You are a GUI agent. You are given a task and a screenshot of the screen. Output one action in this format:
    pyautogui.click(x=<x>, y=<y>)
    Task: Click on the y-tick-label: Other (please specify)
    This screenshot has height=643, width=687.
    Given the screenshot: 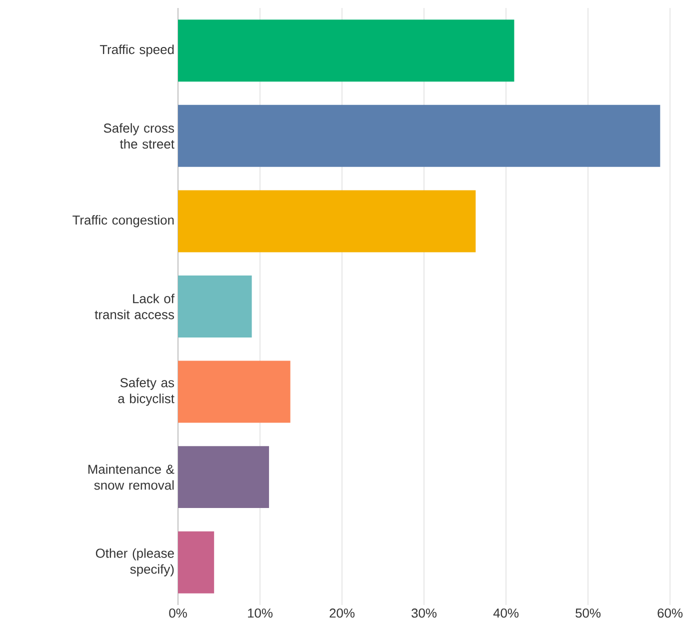 What is the action you would take?
    pyautogui.click(x=135, y=562)
    